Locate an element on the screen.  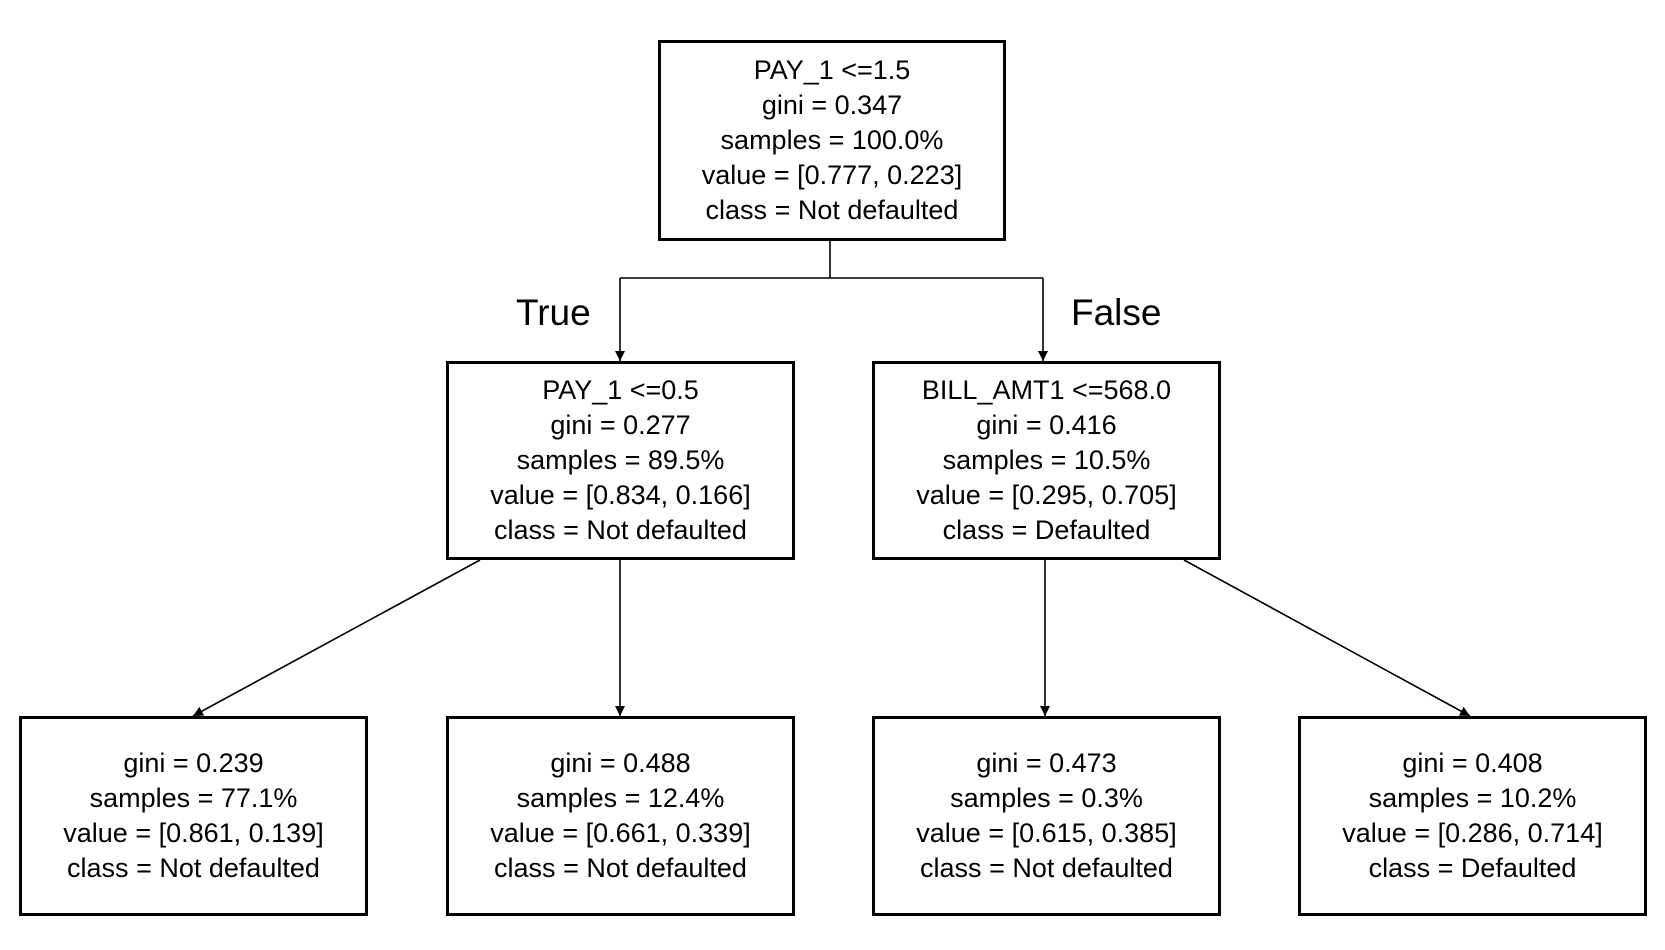
node-samples: samples = 12.4% is located at coordinates (620, 798).